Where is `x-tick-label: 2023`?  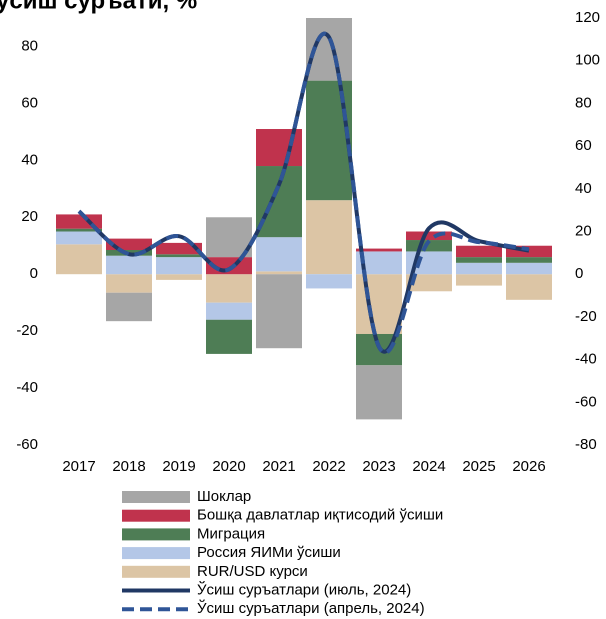 x-tick-label: 2023 is located at coordinates (378, 466).